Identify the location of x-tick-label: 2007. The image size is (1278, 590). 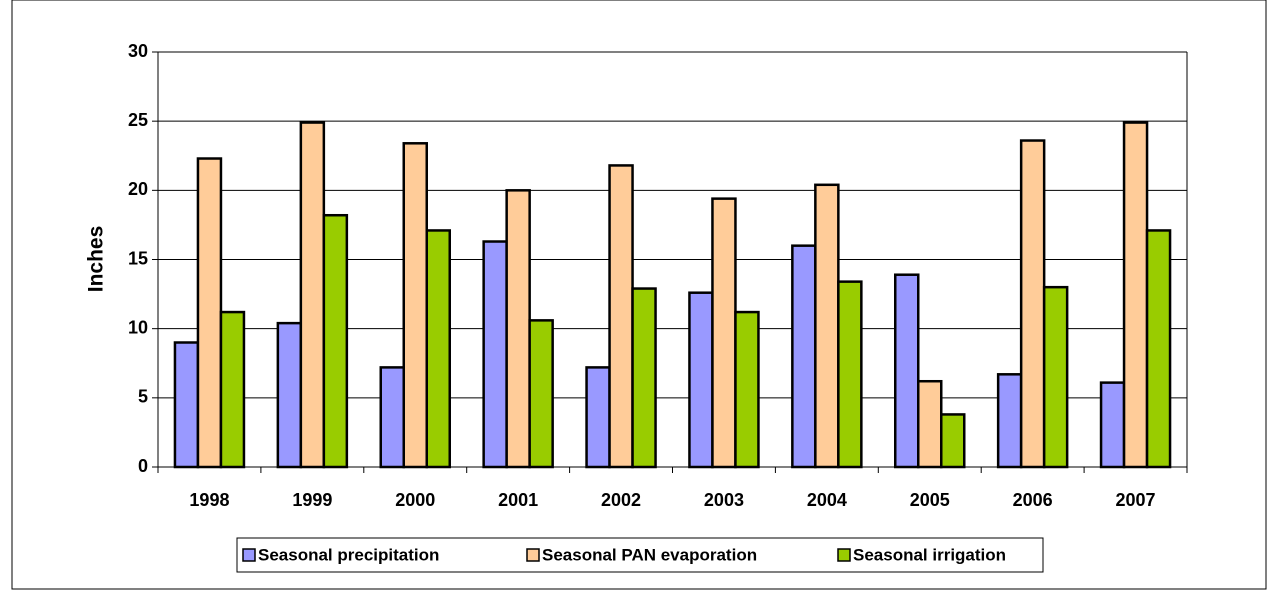
(1136, 500).